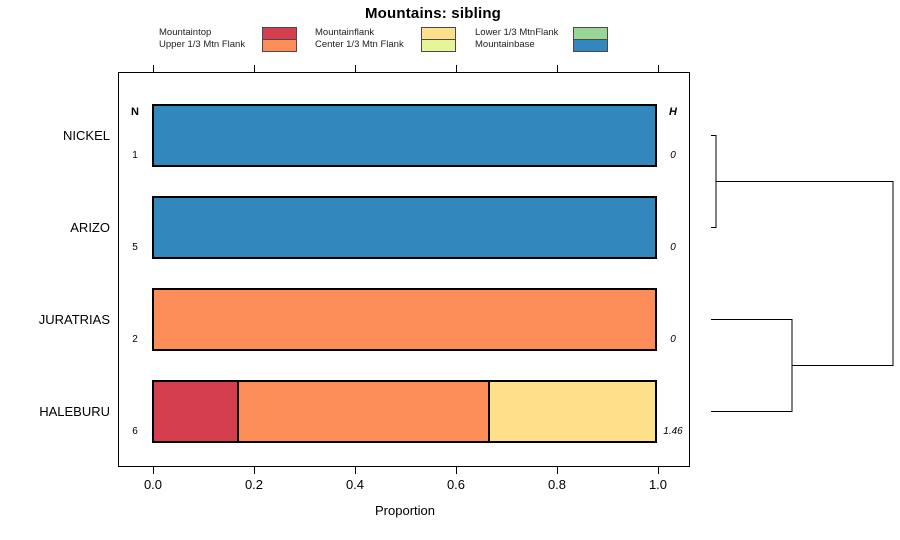 The width and height of the screenshot is (900, 540). I want to click on axis-tick-label: 0.0, so click(153, 484).